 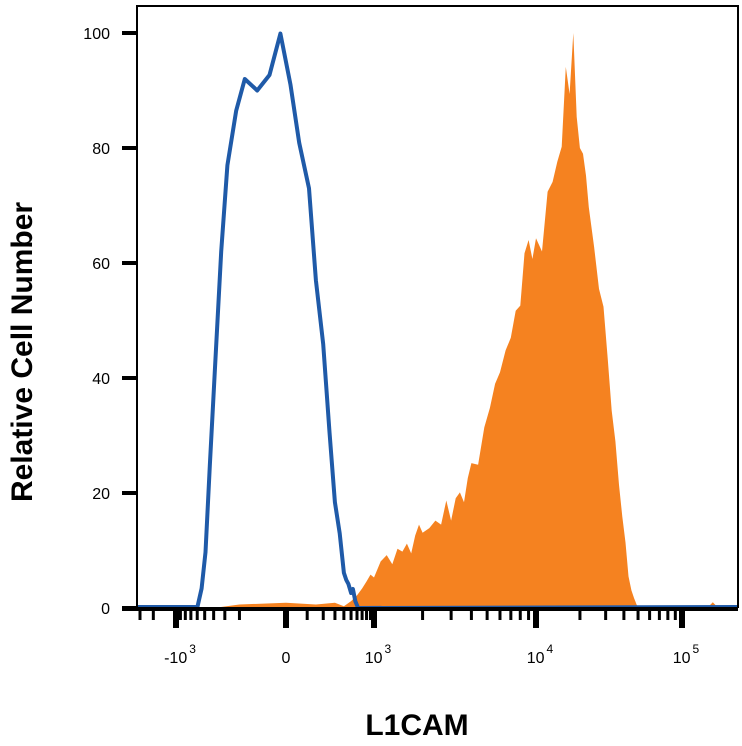 What do you see at coordinates (105, 609) in the screenshot?
I see `y-tick-label: 0` at bounding box center [105, 609].